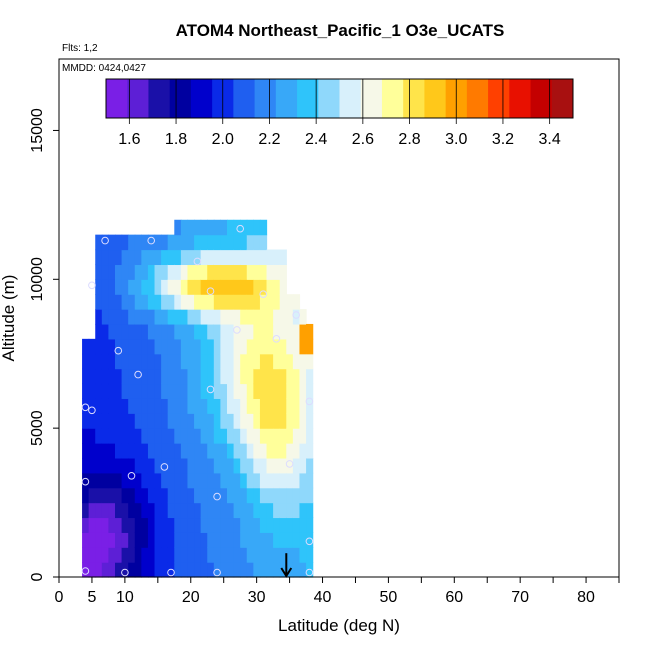 The image size is (650, 650). I want to click on x-tick-label: 80, so click(586, 597).